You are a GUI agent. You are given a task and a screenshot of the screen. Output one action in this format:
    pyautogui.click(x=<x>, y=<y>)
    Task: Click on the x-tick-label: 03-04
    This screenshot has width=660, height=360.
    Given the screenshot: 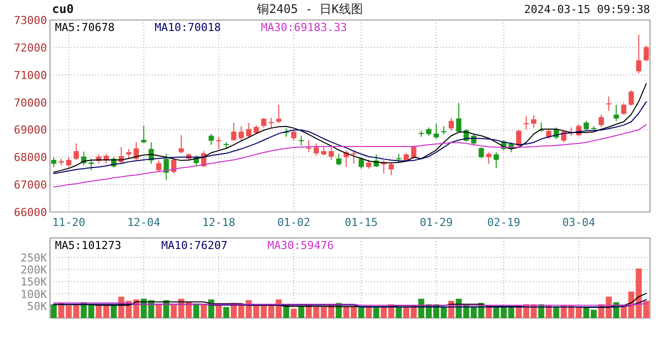 What is the action you would take?
    pyautogui.click(x=579, y=222)
    